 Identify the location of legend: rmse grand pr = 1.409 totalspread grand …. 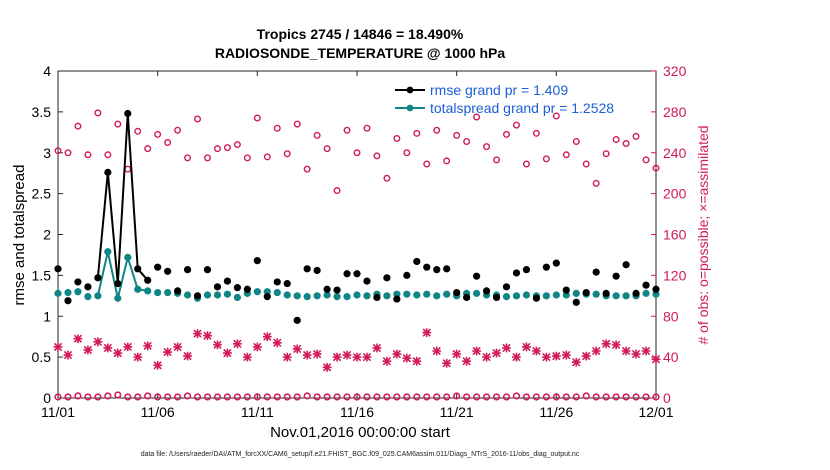
(504, 99).